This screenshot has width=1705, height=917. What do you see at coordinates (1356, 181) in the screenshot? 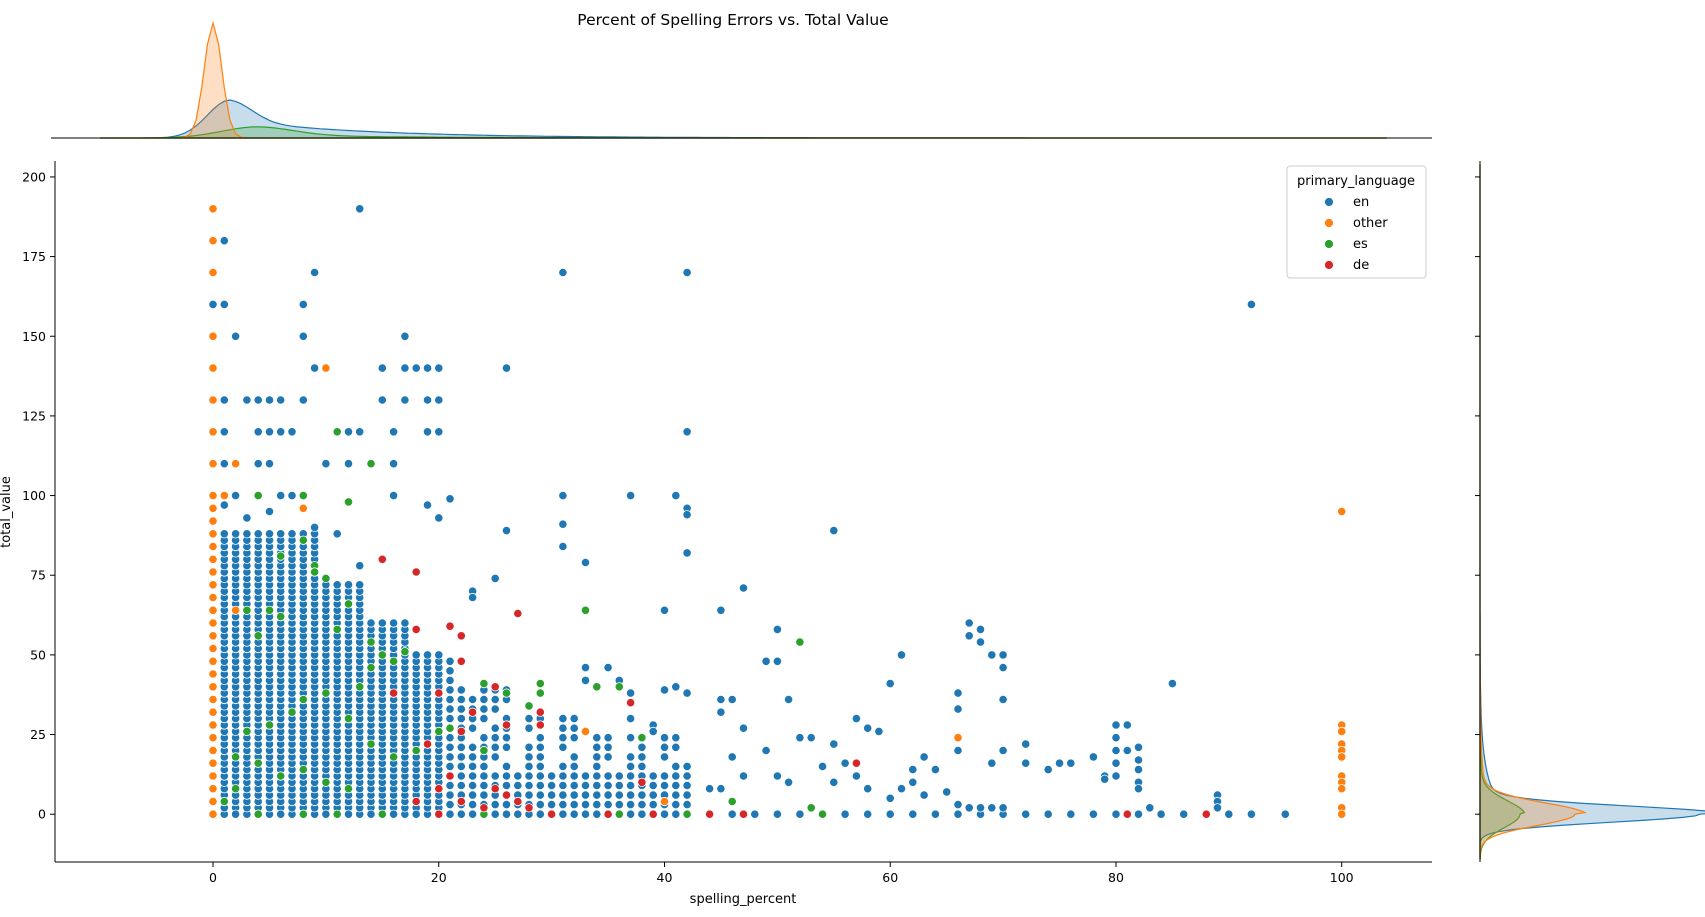
I see `legend-title: primary_language` at bounding box center [1356, 181].